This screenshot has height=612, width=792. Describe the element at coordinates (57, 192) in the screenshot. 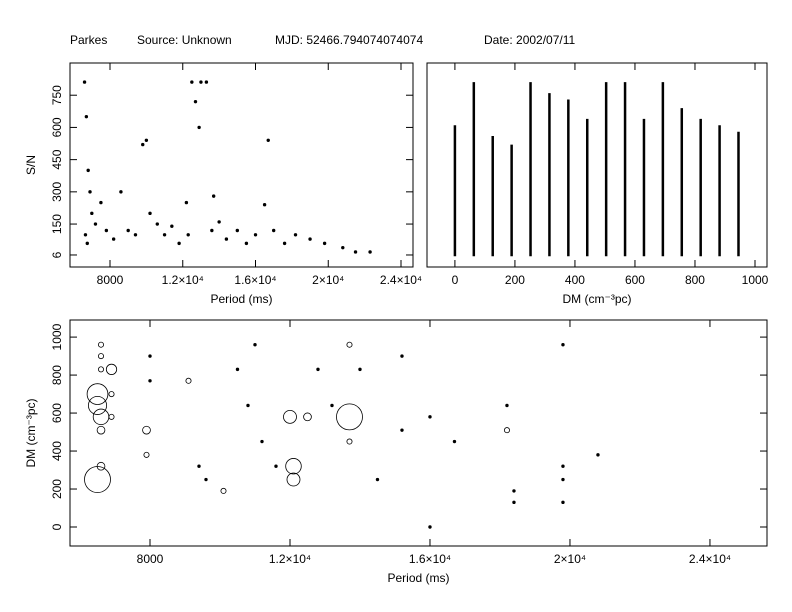

I see `y-tick-label: 300` at that location.